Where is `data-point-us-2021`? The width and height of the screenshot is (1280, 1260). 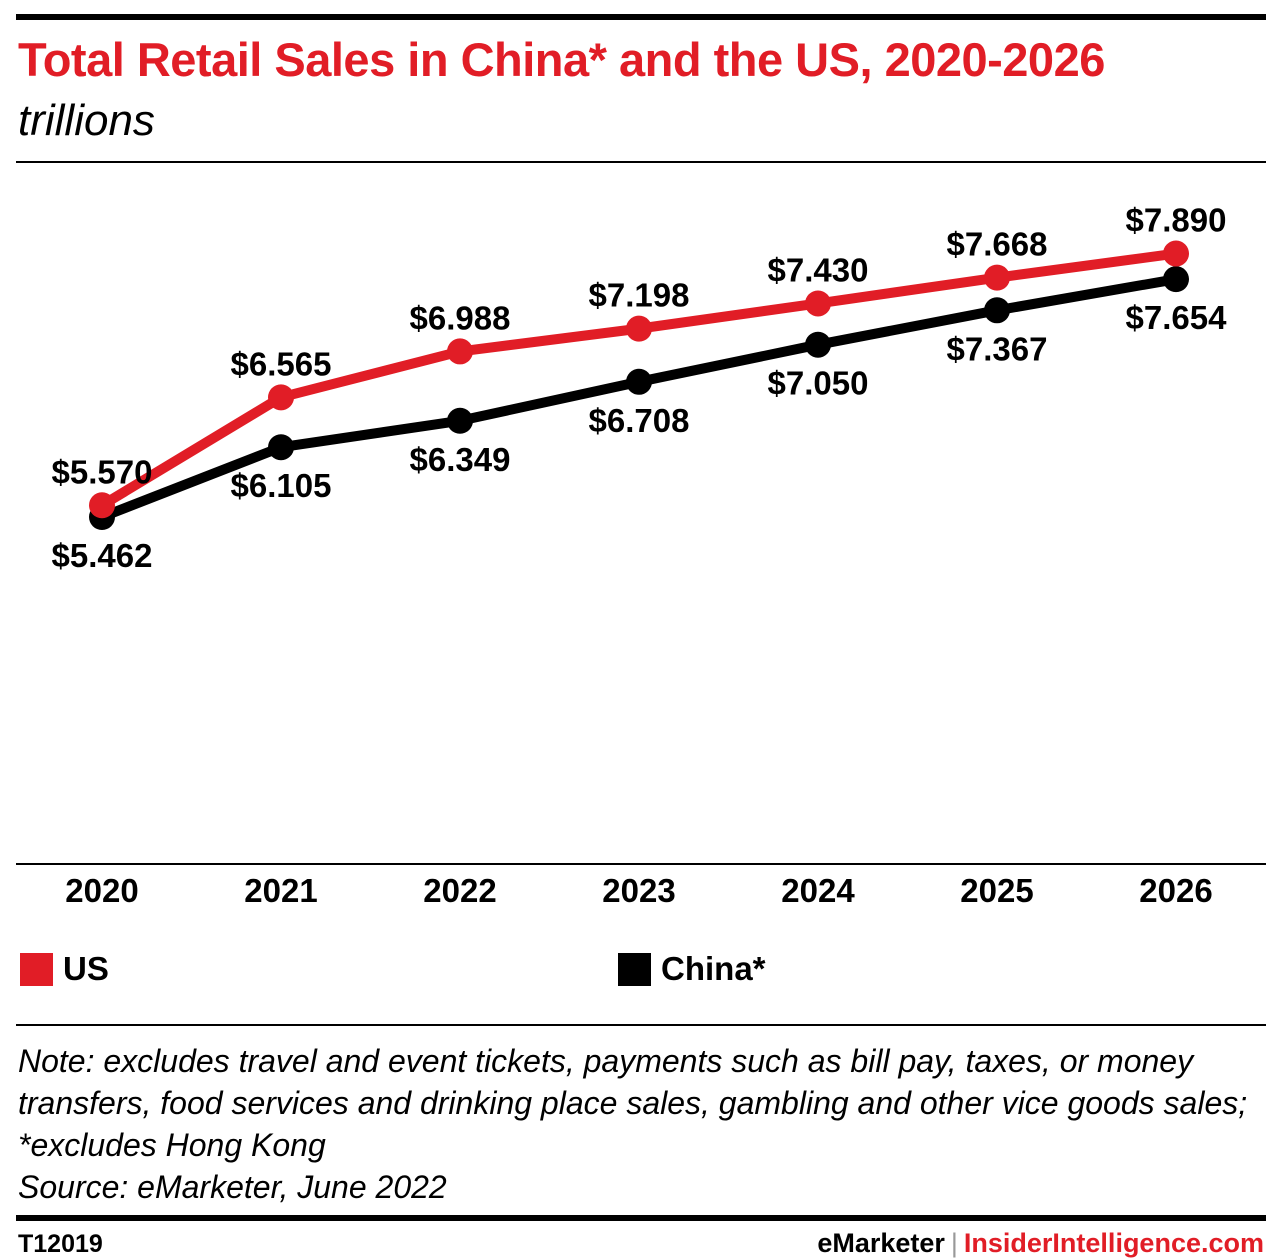
data-point-us-2021 is located at coordinates (281, 397).